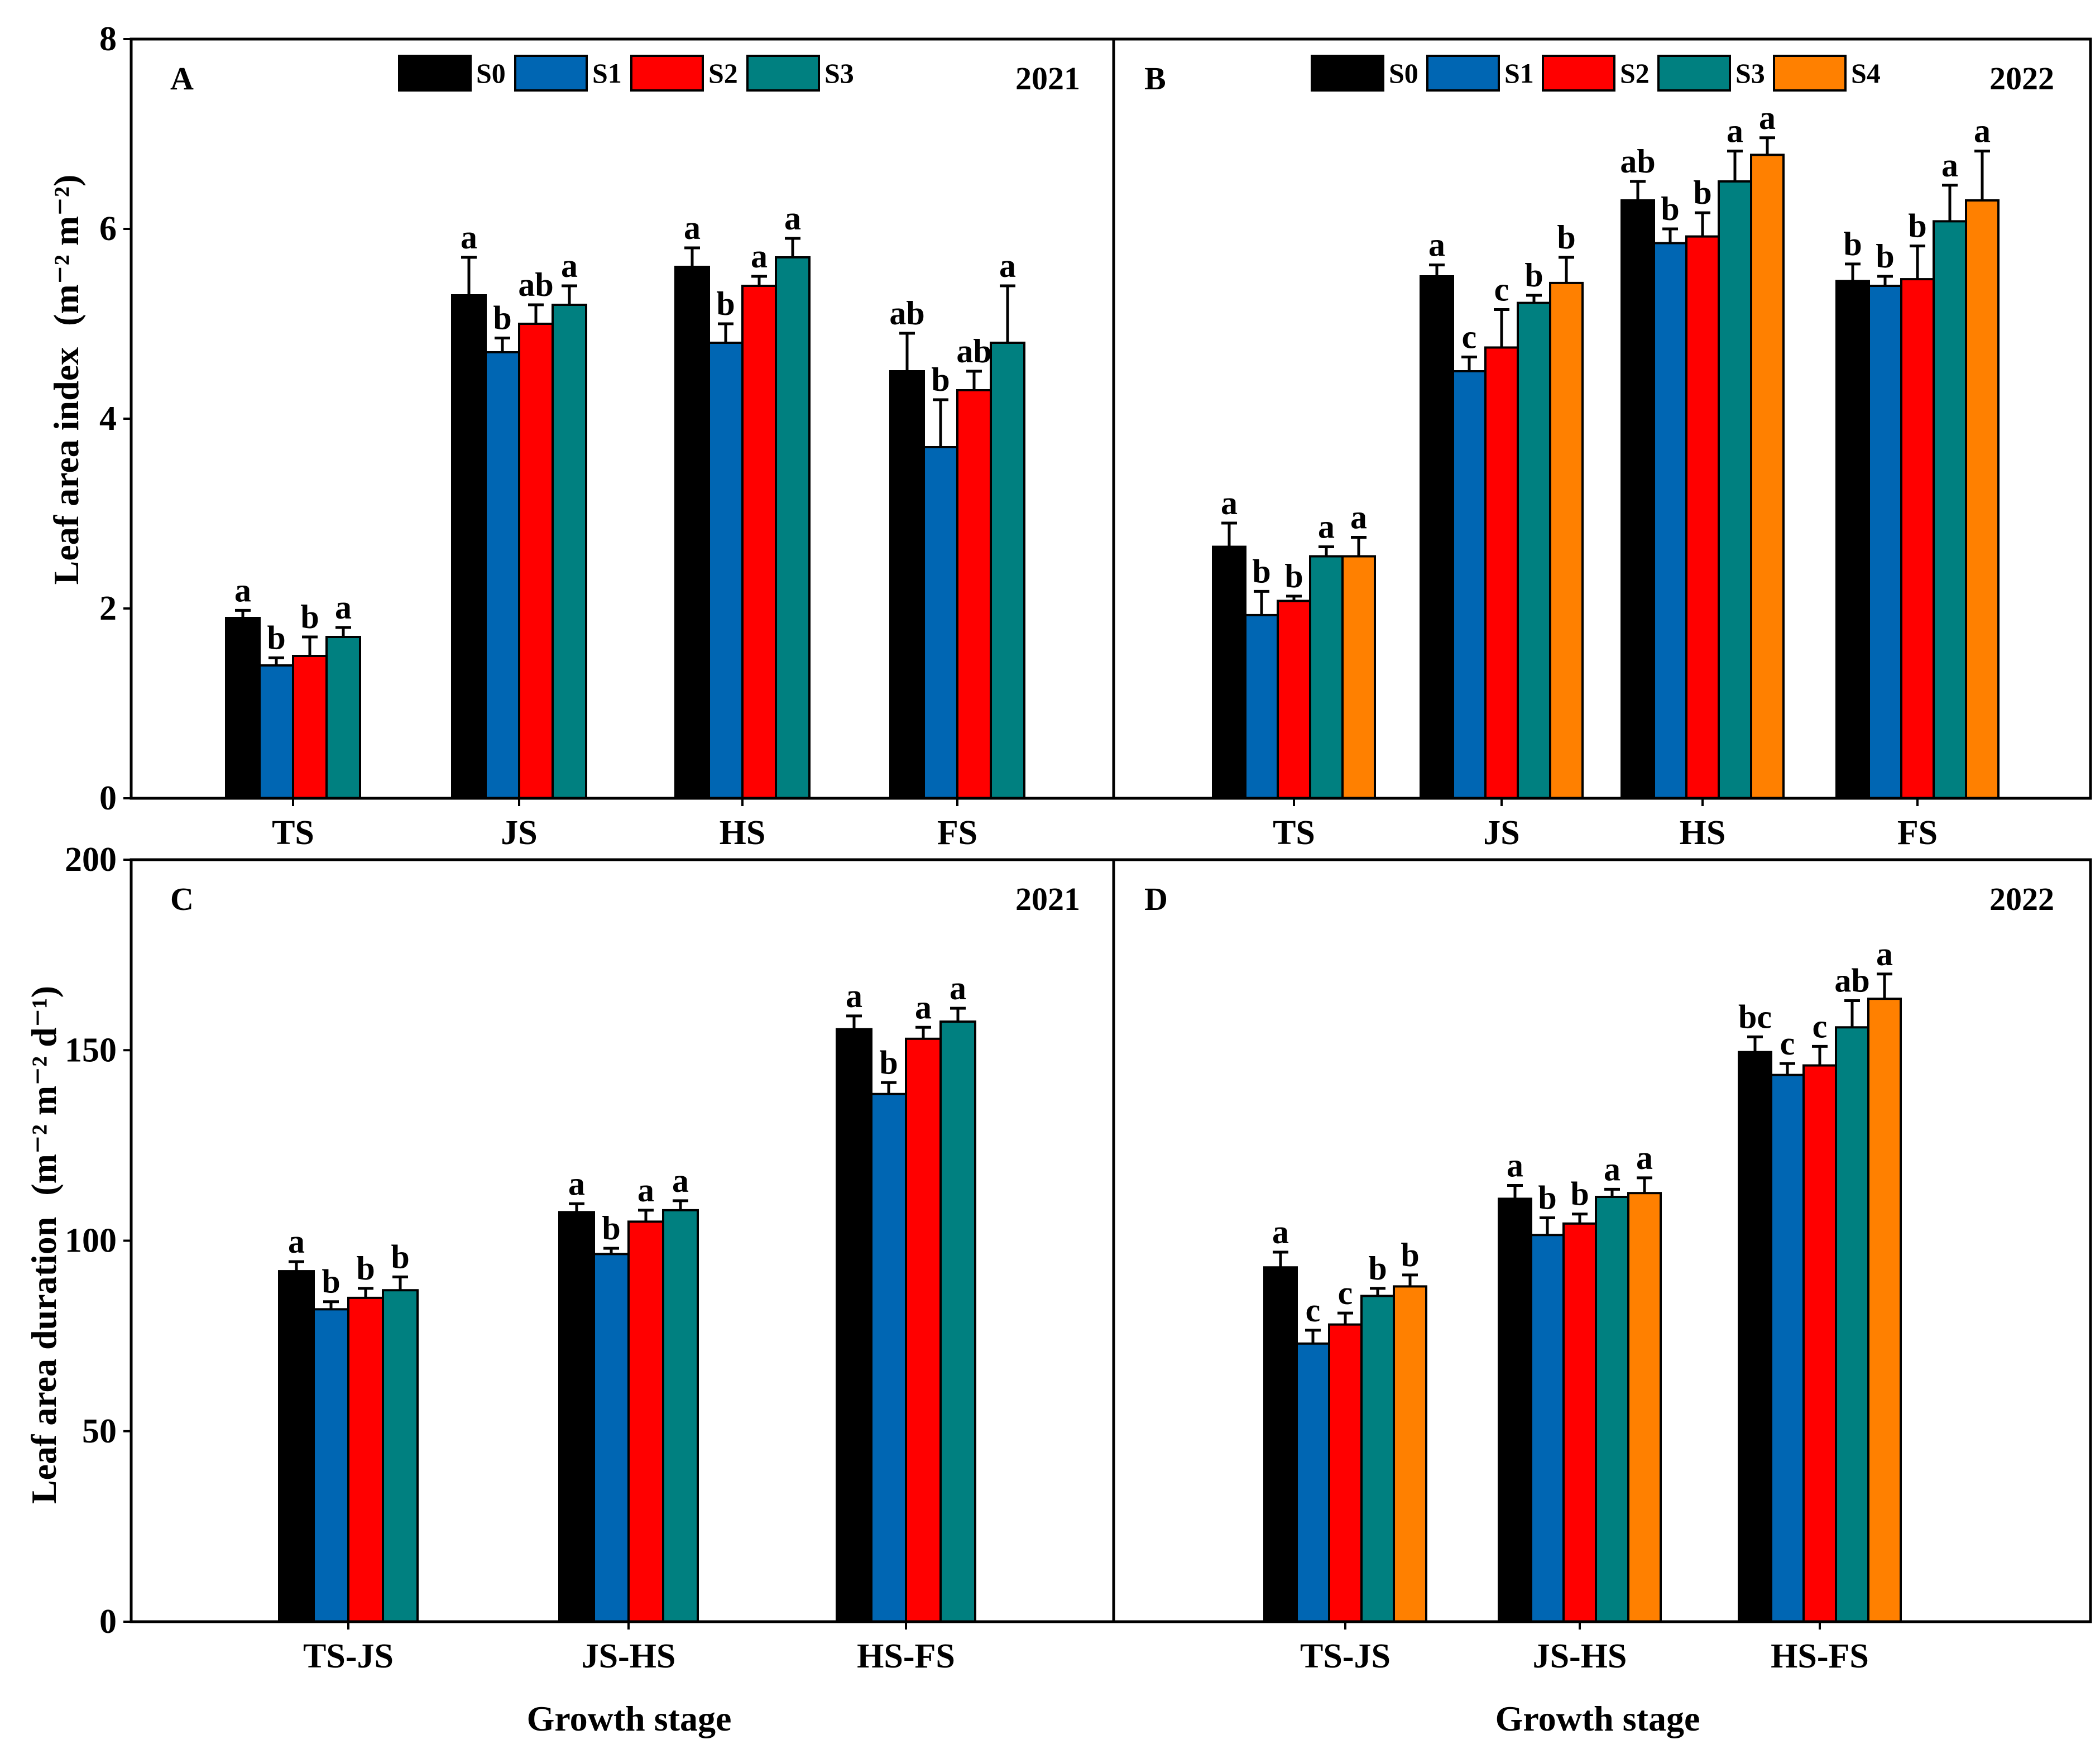 The height and width of the screenshot is (1754, 2100). What do you see at coordinates (1885, 542) in the screenshot?
I see `bar-S1-FS` at bounding box center [1885, 542].